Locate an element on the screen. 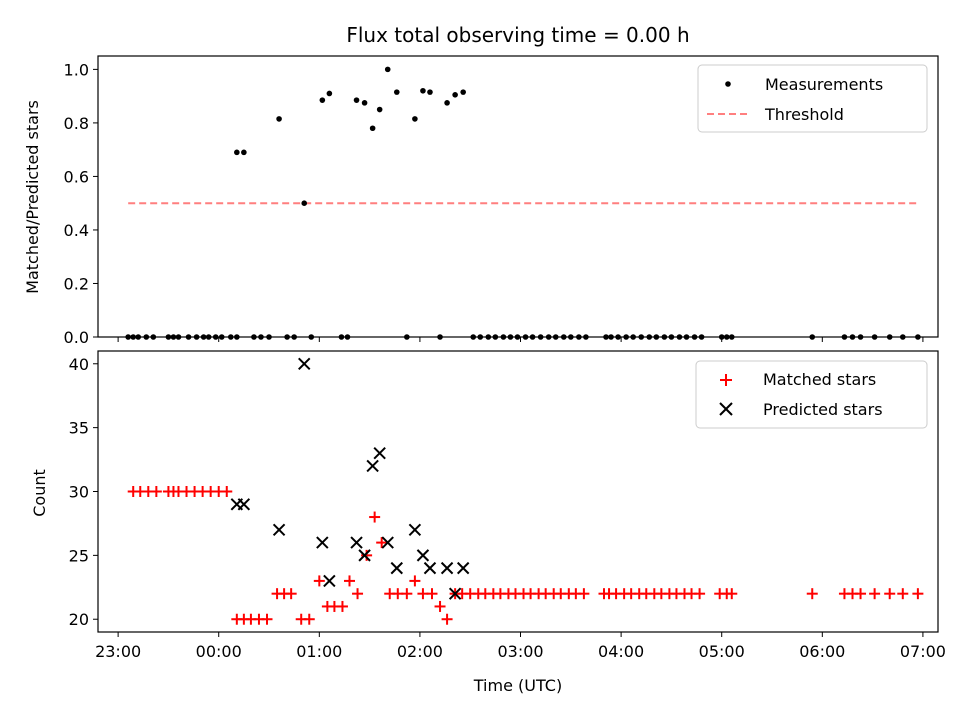 The image size is (960, 720). bottom-x-tick-label: 23:00 is located at coordinates (118, 651).